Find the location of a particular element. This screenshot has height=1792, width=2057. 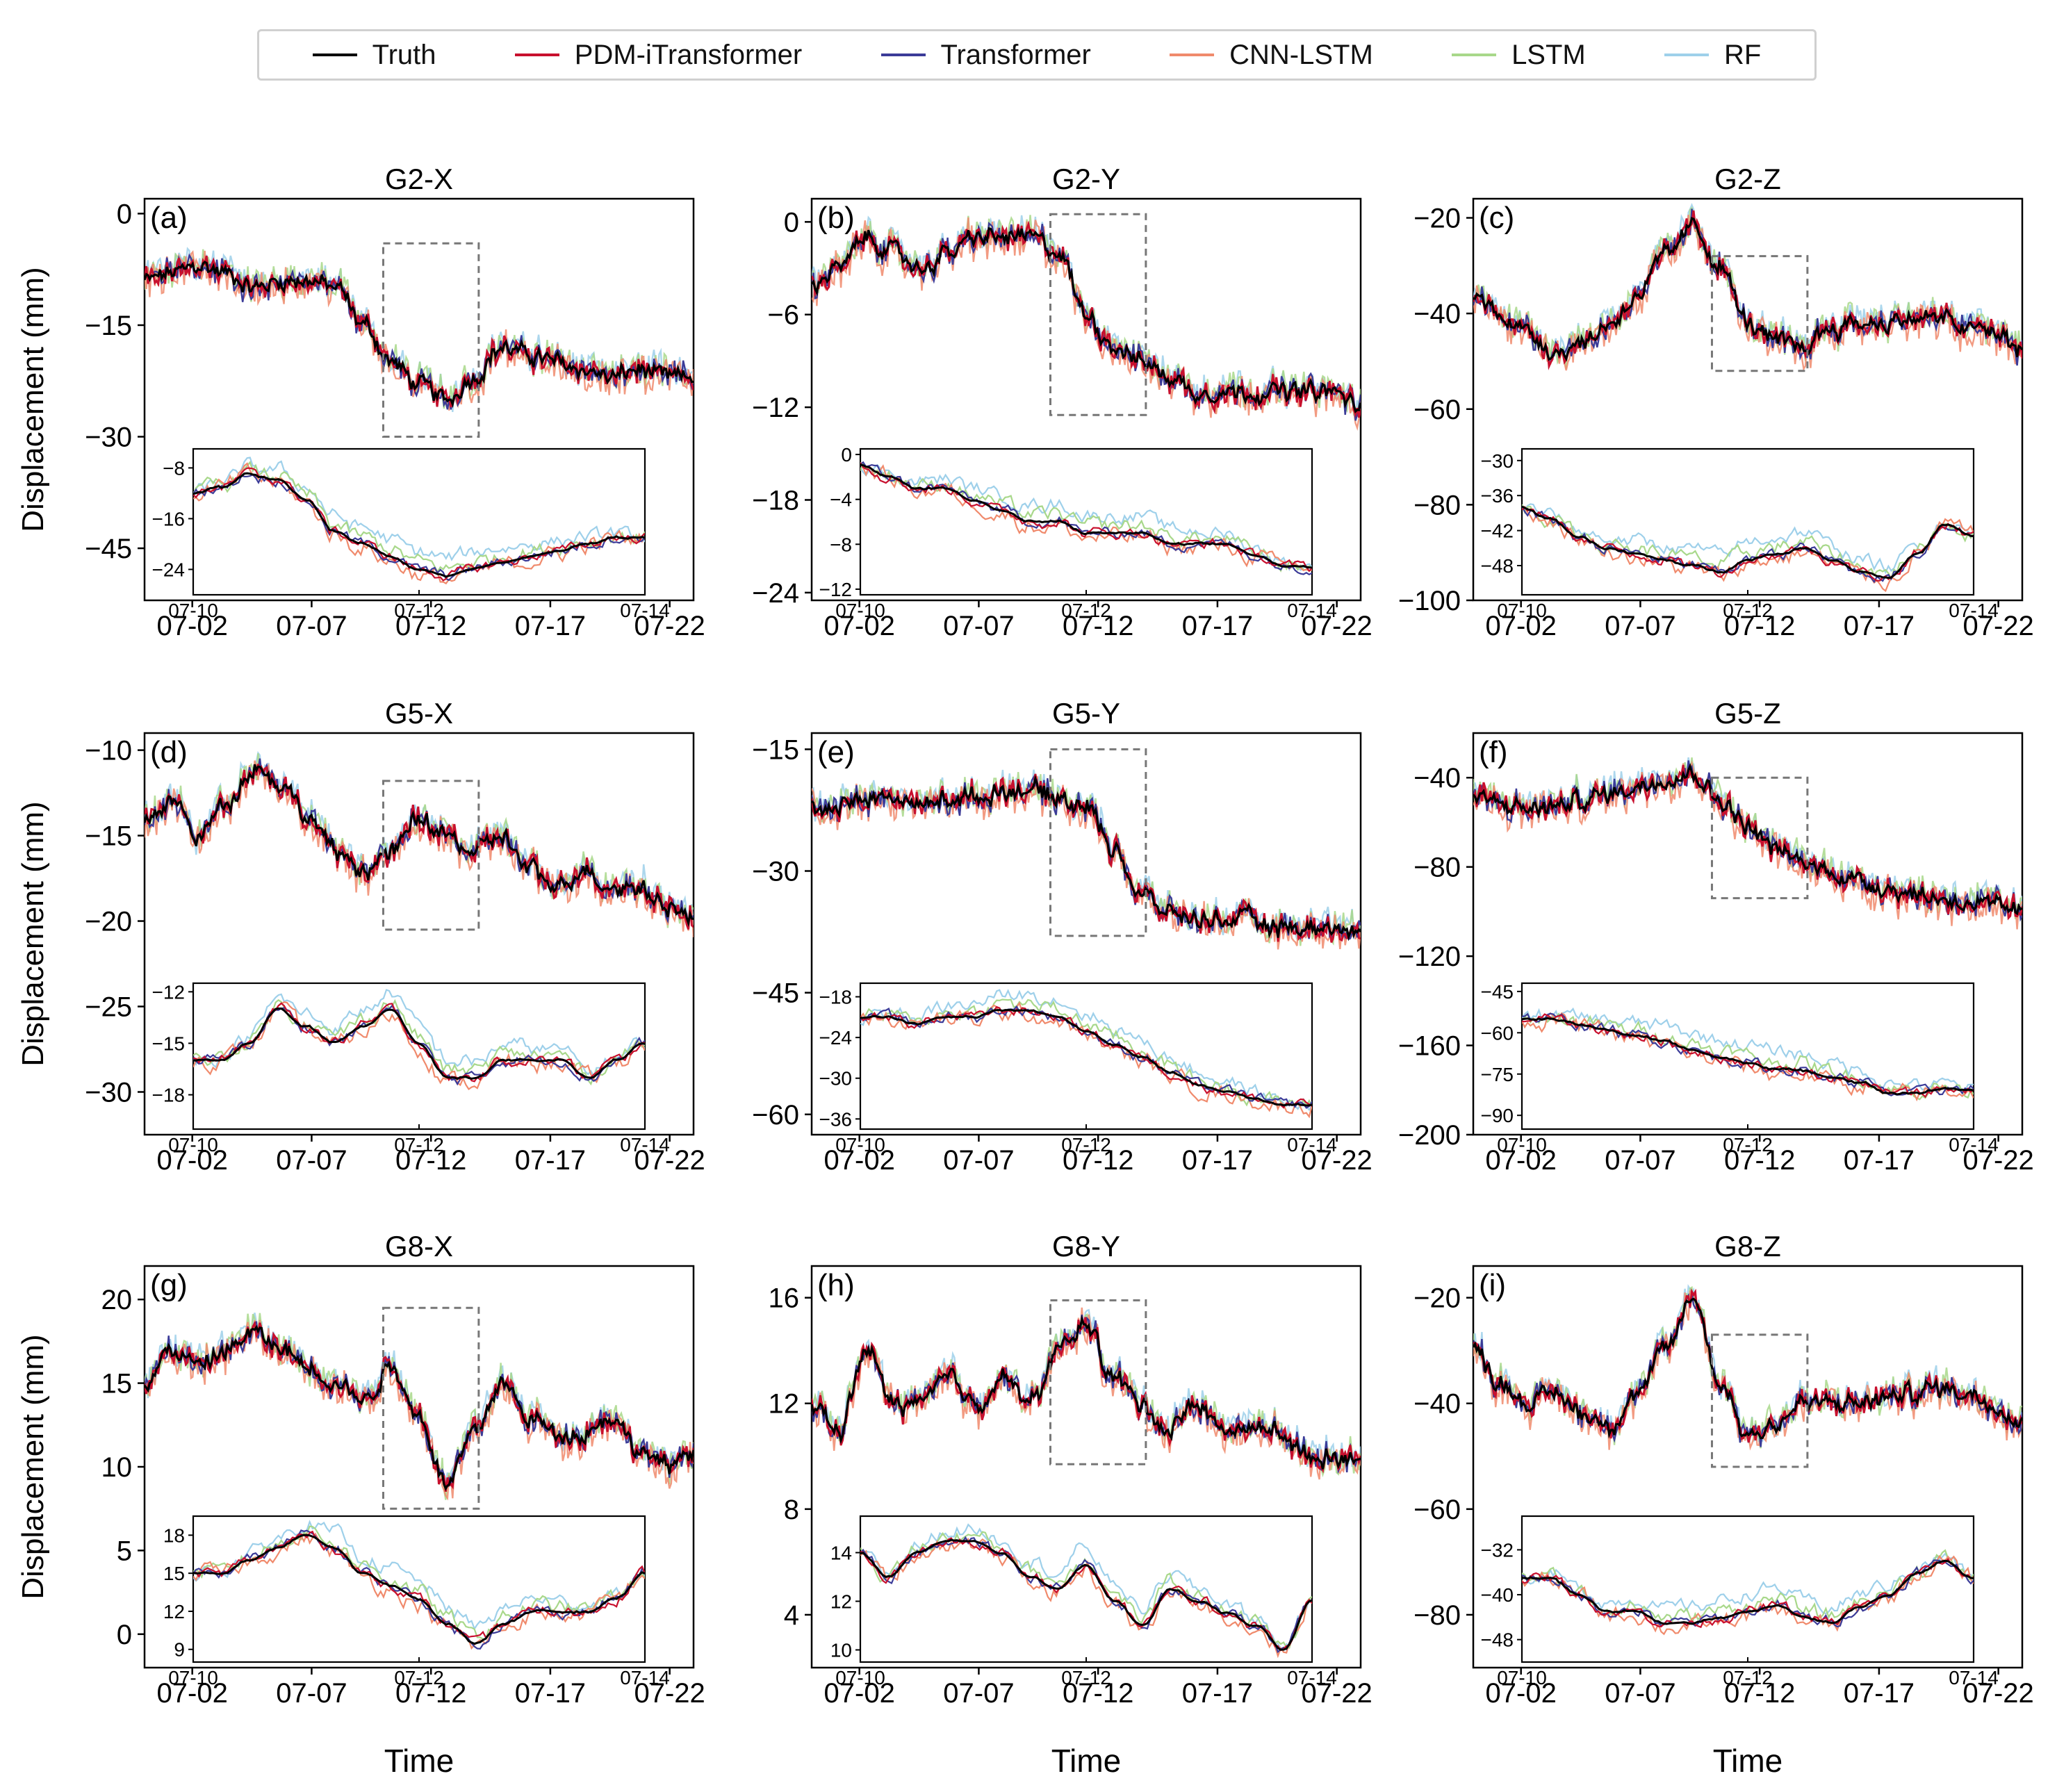

x-tick-label-g8-x-0: 07-02 is located at coordinates (192, 1694).